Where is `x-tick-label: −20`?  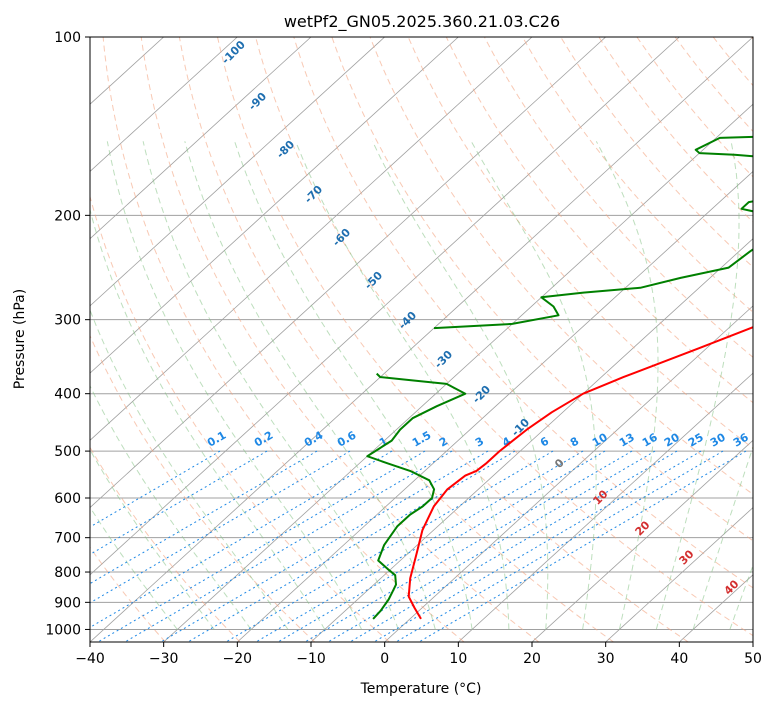
x-tick-label: −20 is located at coordinates (238, 659).